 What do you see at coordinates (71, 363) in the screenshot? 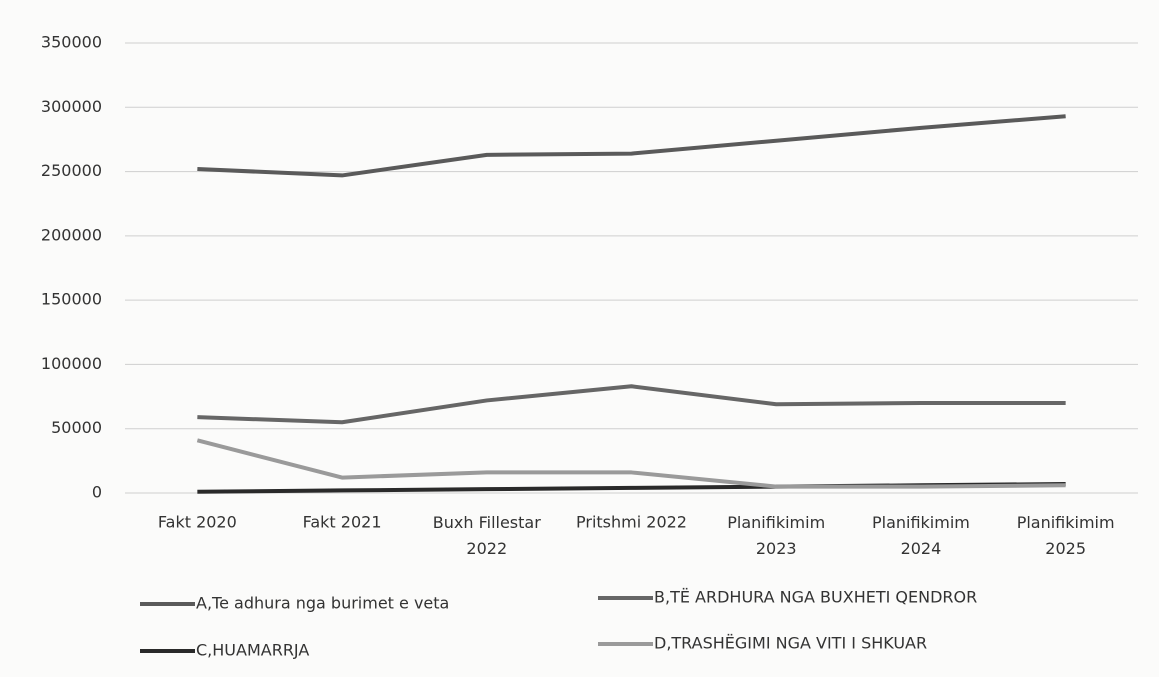
I see `y-tick-label: 100000` at bounding box center [71, 363].